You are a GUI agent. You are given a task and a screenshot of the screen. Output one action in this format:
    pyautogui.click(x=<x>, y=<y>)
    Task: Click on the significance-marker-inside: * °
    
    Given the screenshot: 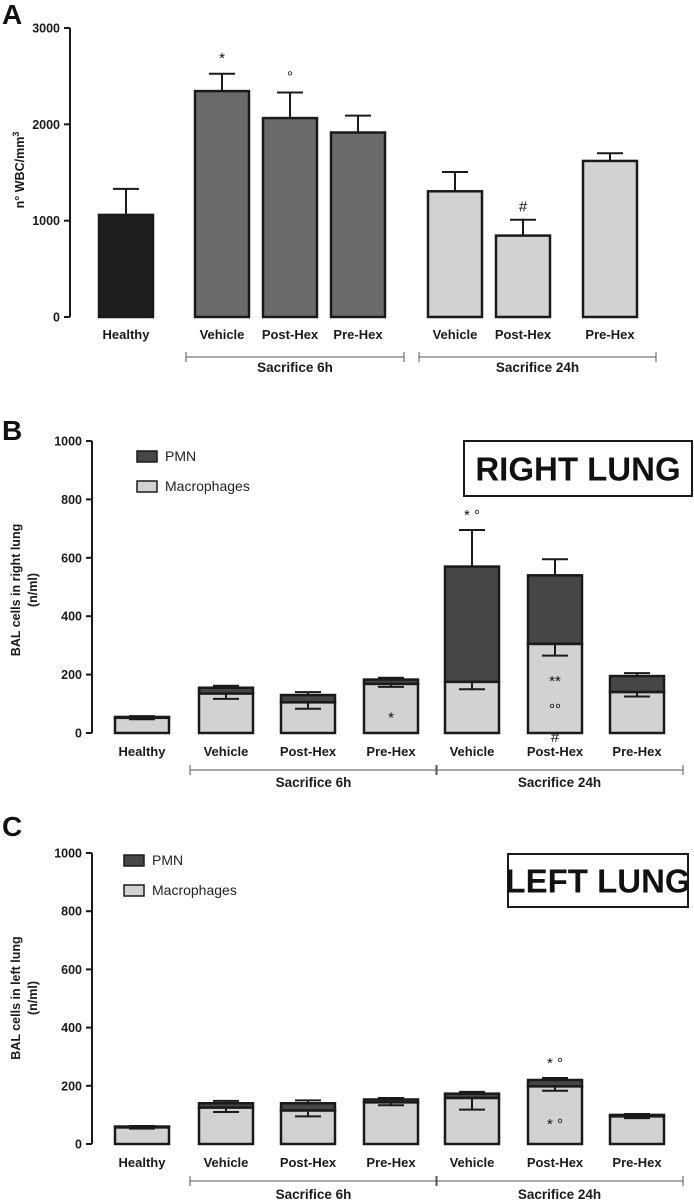 What is the action you would take?
    pyautogui.click(x=555, y=1124)
    